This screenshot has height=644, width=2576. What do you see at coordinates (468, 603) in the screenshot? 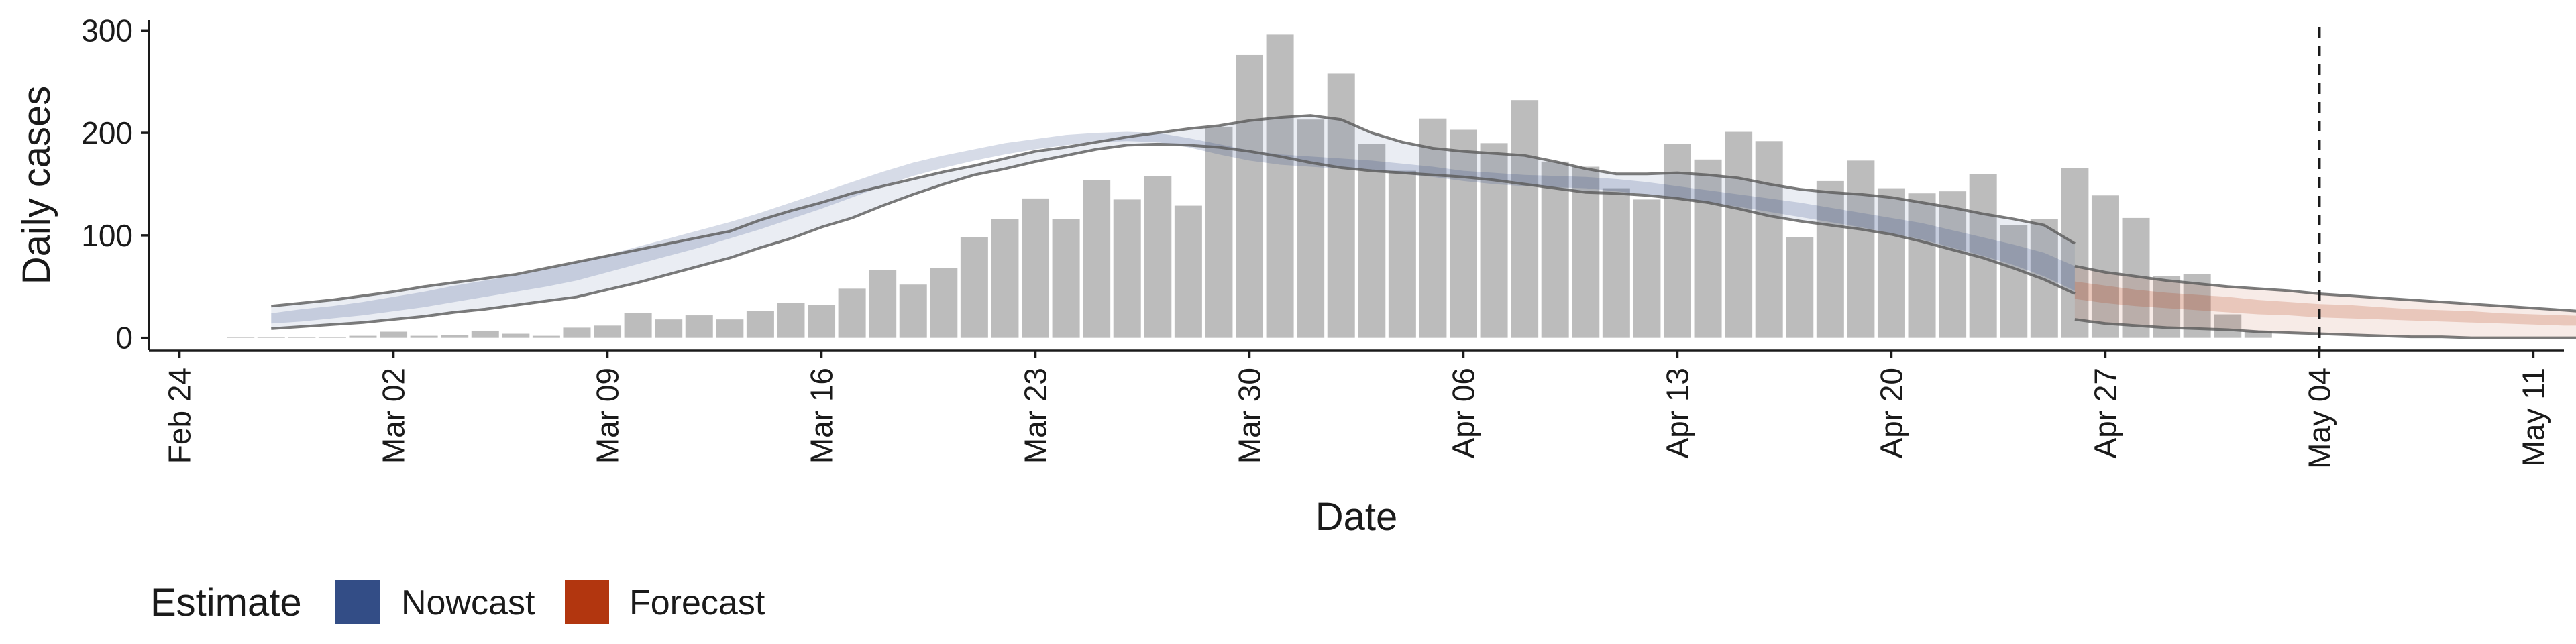
I see `legend-label-nowcast: Nowcast` at bounding box center [468, 603].